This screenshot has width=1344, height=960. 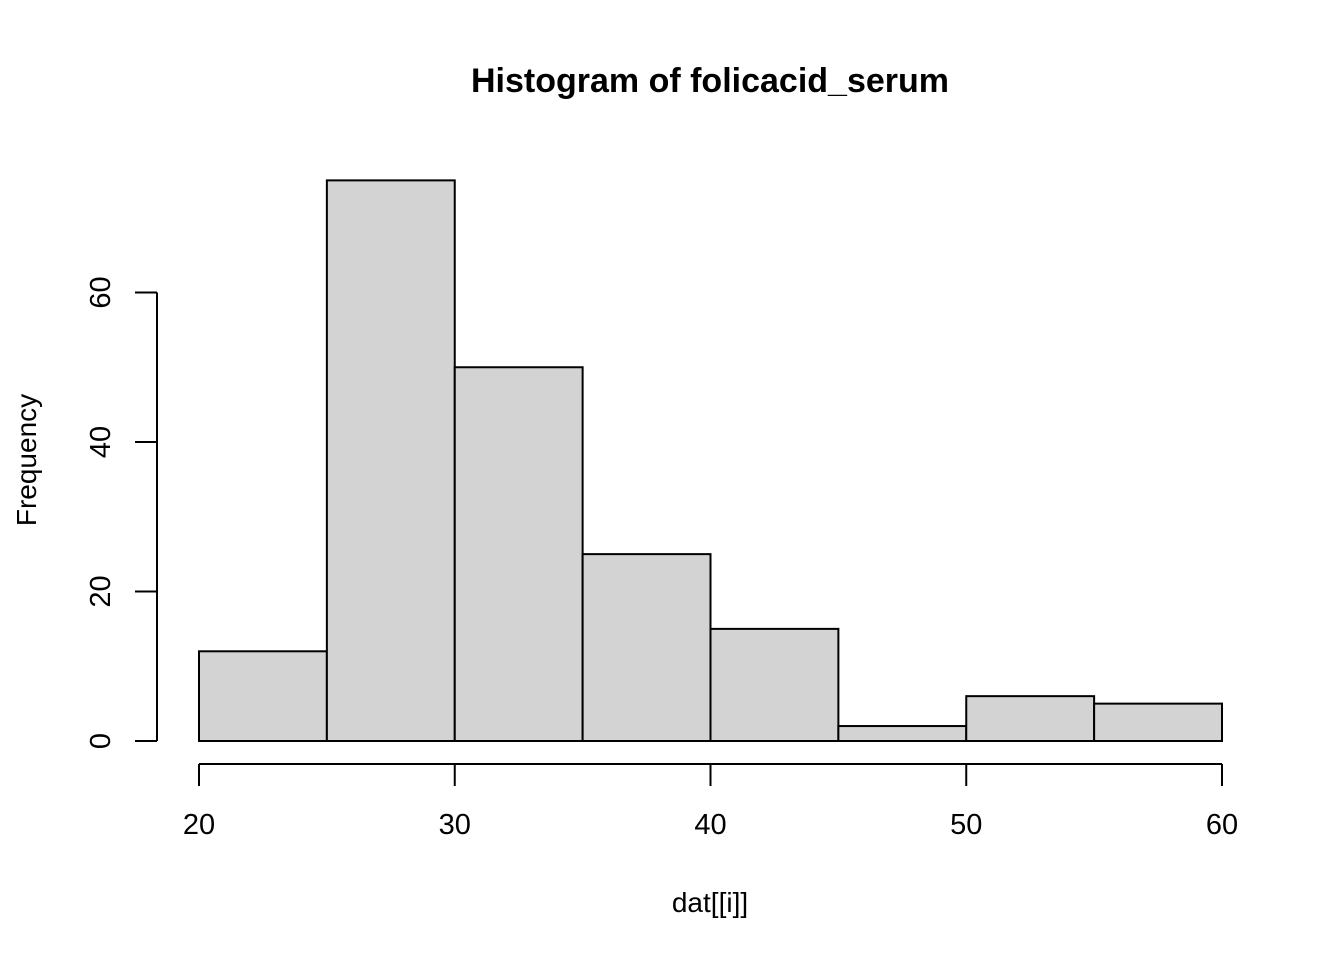 I want to click on y-axis-label: Frequency, so click(x=26, y=460).